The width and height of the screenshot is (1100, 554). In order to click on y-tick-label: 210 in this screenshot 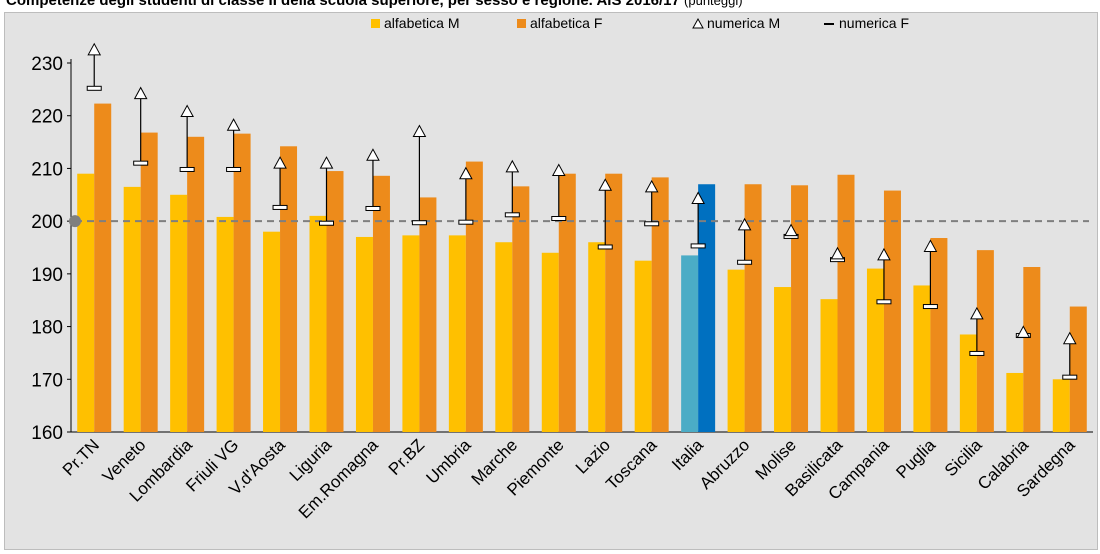, I will do `click(47, 169)`.